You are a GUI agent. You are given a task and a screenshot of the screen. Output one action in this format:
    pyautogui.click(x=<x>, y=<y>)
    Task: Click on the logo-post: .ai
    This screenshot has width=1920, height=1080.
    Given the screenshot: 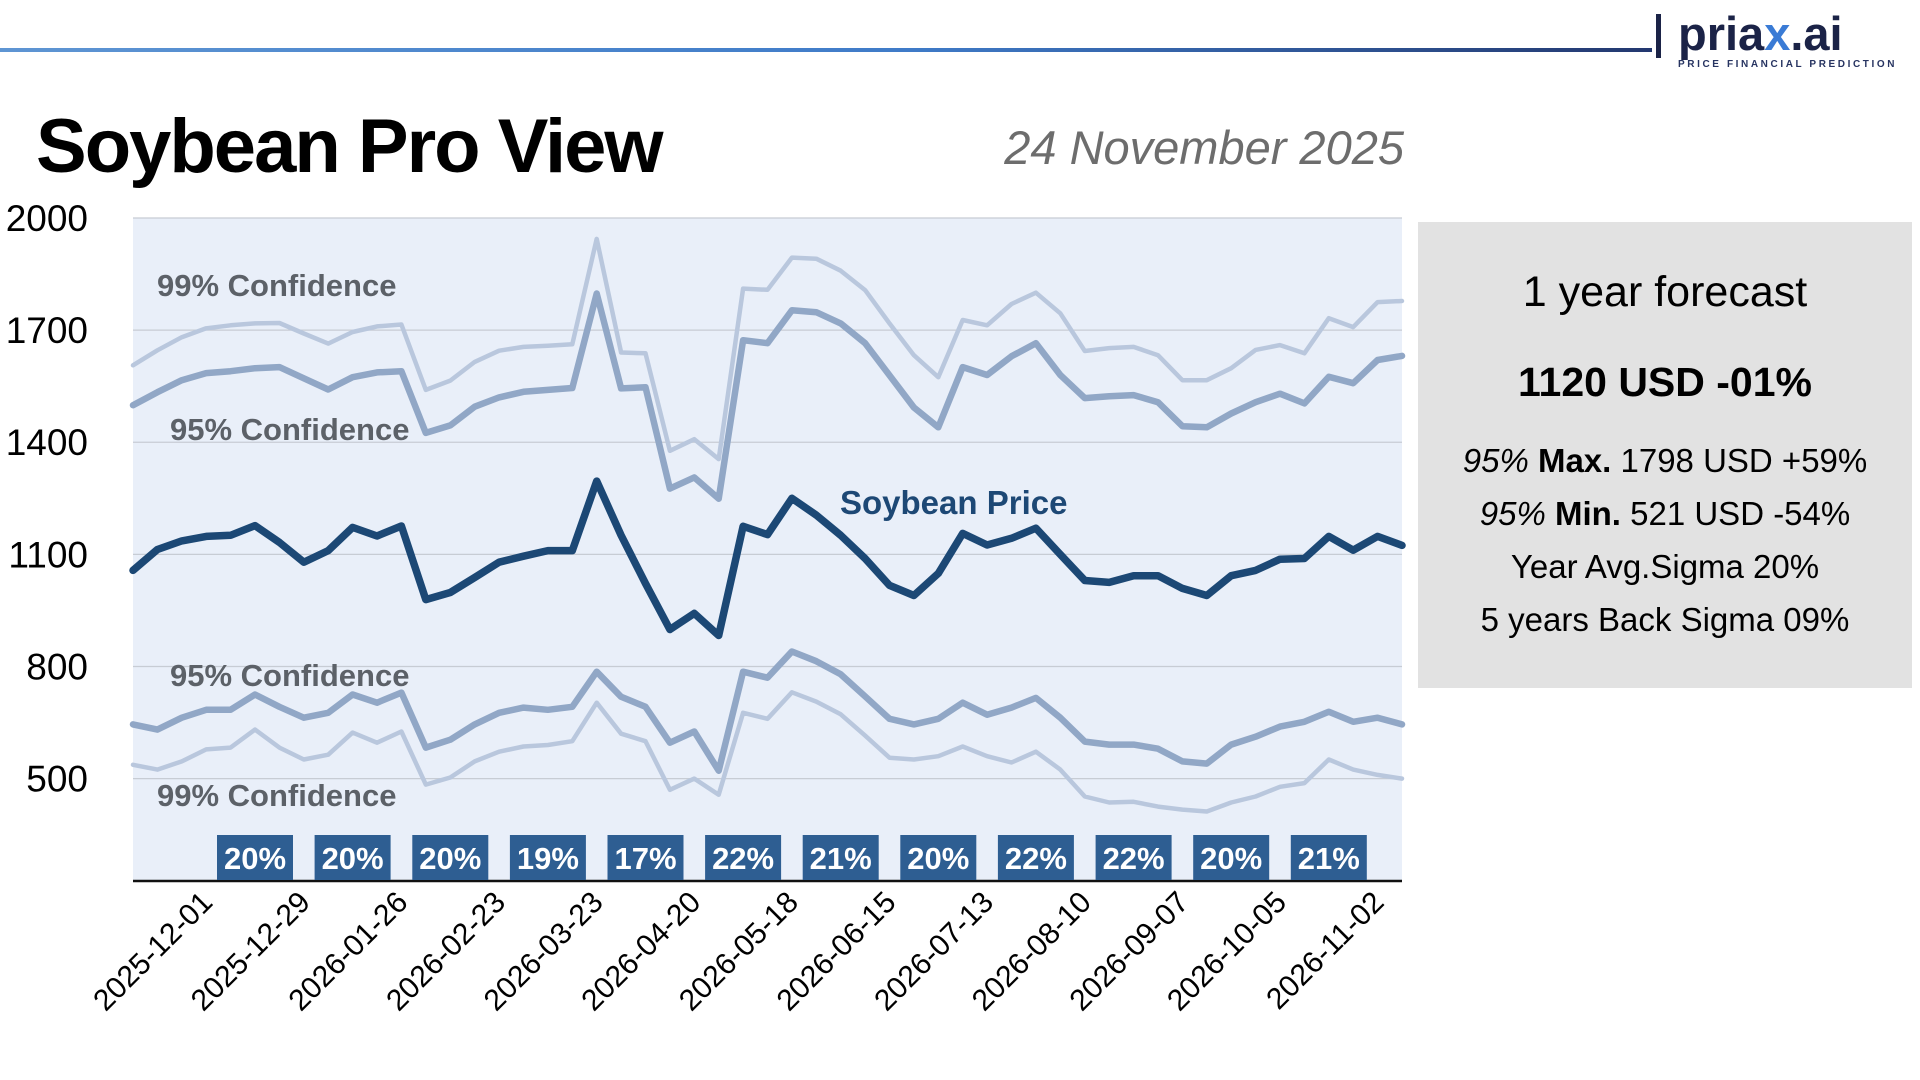 What is the action you would take?
    pyautogui.click(x=1816, y=33)
    